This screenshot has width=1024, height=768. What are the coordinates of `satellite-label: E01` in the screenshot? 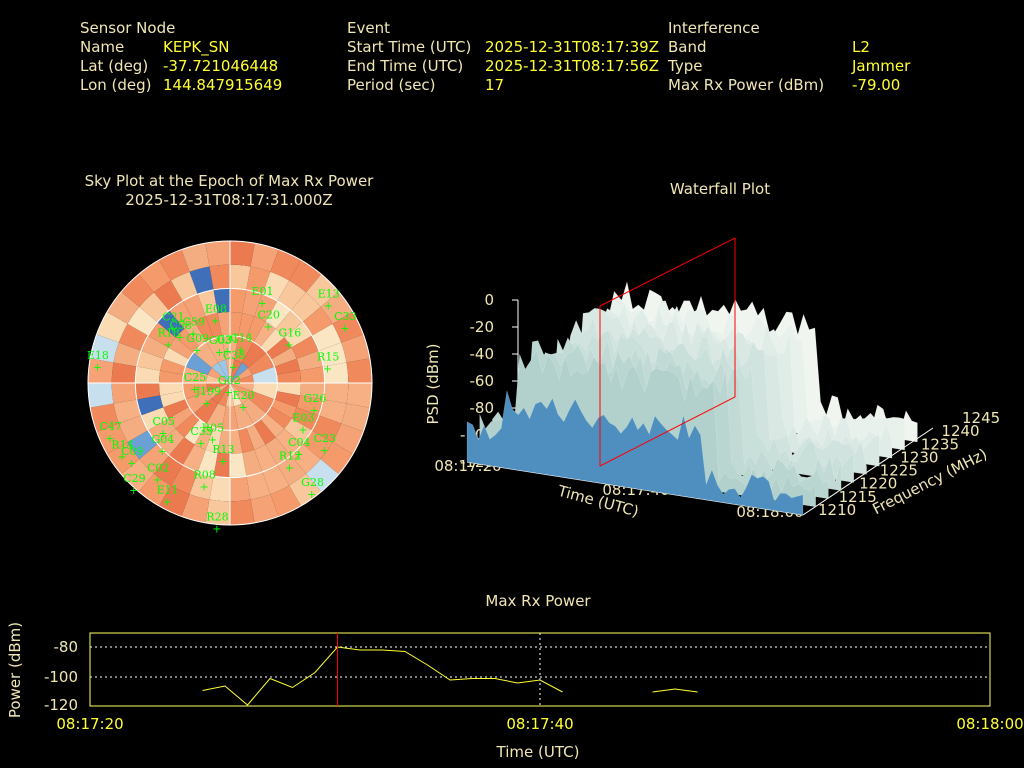 It's located at (262, 291).